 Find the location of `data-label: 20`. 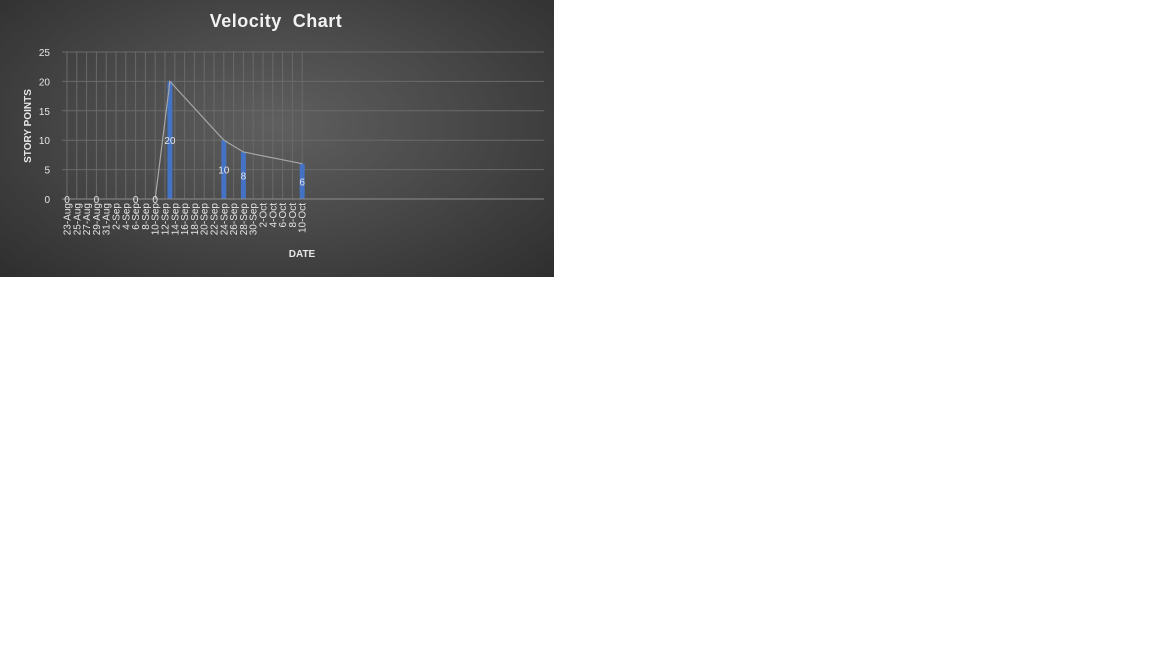

data-label: 20 is located at coordinates (170, 141).